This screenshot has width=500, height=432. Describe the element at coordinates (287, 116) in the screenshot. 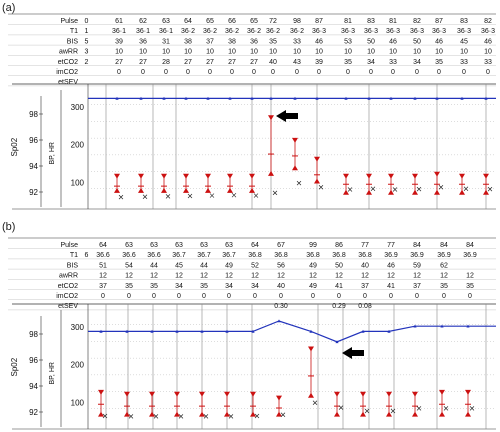

I see `arrow-icon` at that location.